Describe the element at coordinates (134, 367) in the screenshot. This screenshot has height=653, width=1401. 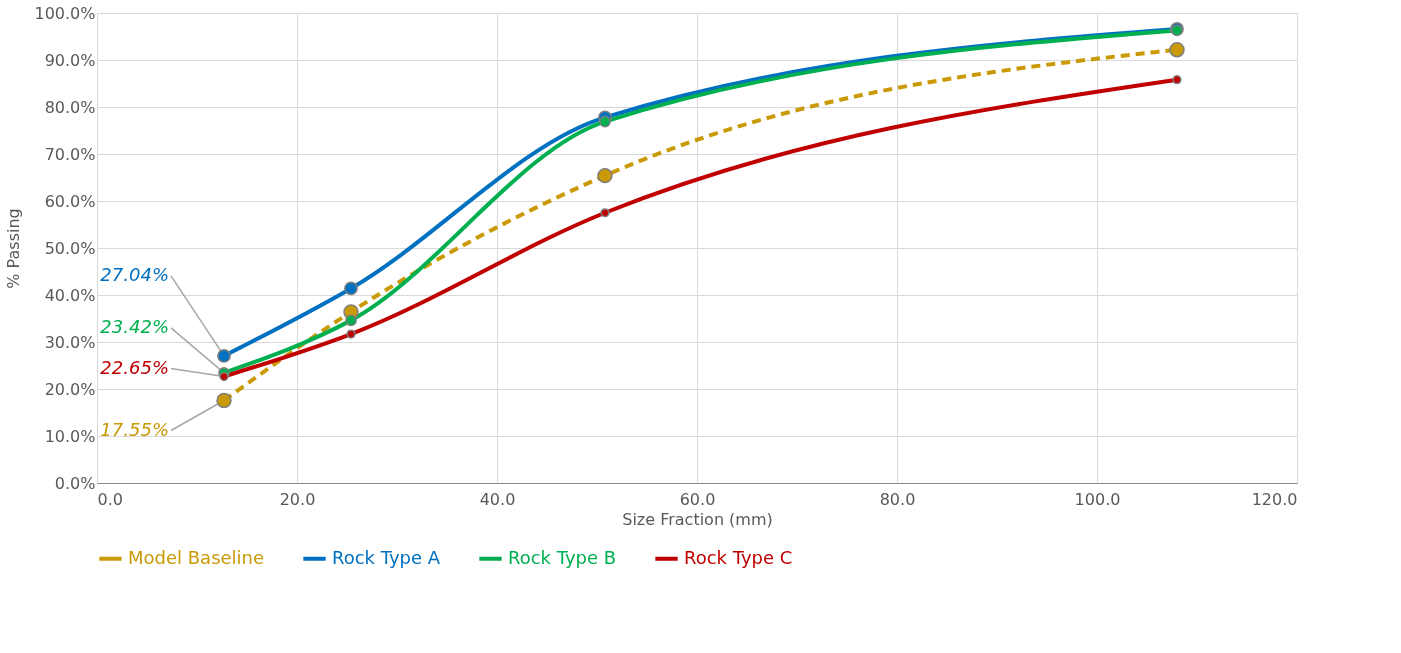
I see `data-label: 22.65%` at that location.